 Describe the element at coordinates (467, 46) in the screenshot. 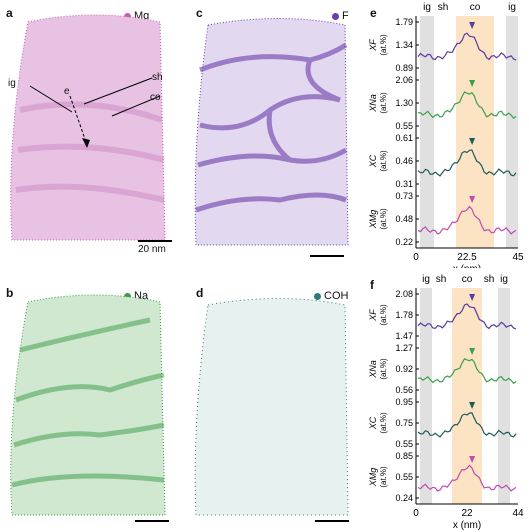

I see `profile-curve-f` at that location.